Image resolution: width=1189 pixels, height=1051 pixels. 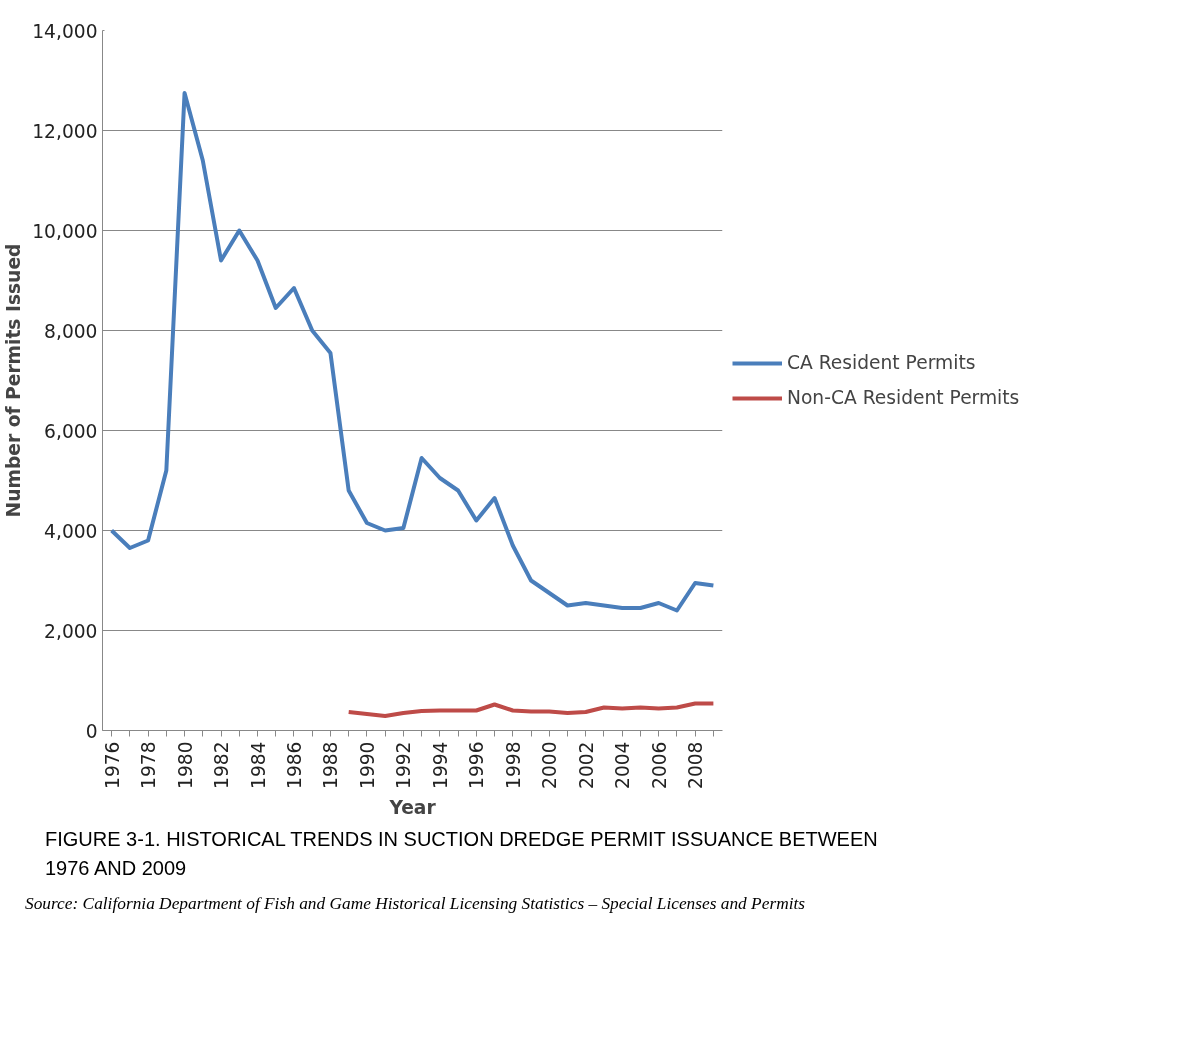 I want to click on x-tick-label: 1976, so click(x=112, y=765).